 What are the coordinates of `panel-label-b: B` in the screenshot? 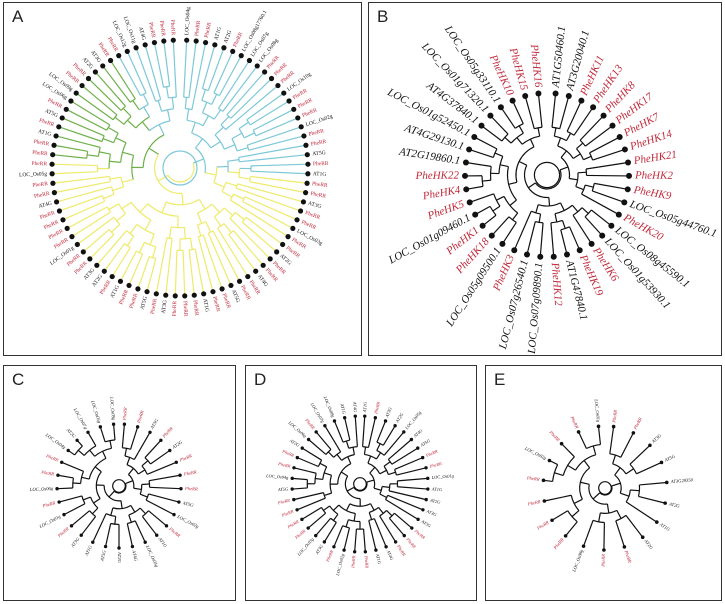 It's located at (383, 16).